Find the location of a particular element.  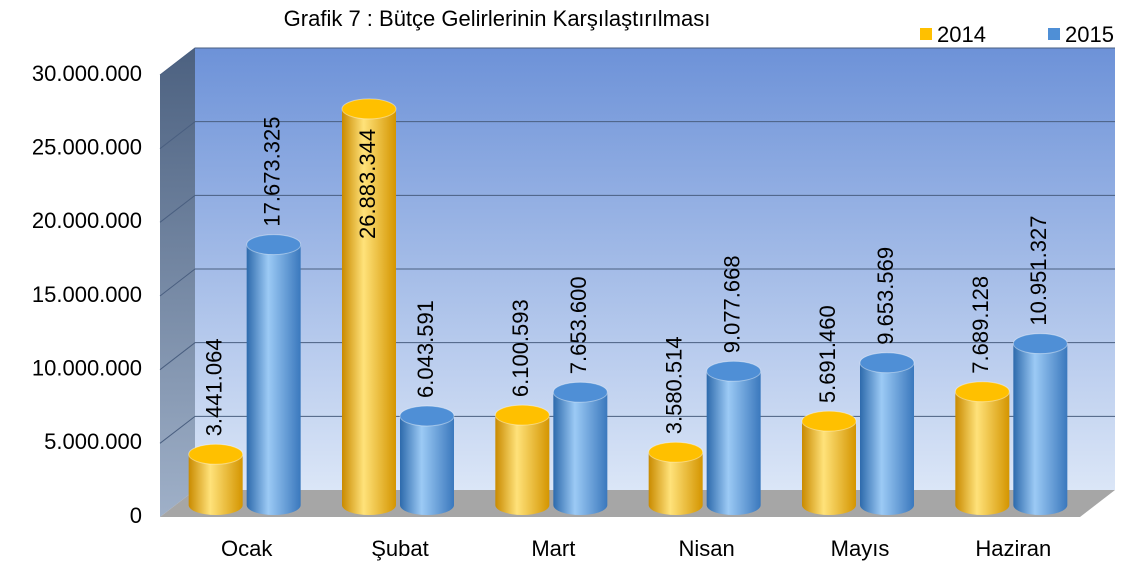

y-tick-label: 20.000.000 is located at coordinates (87, 220).